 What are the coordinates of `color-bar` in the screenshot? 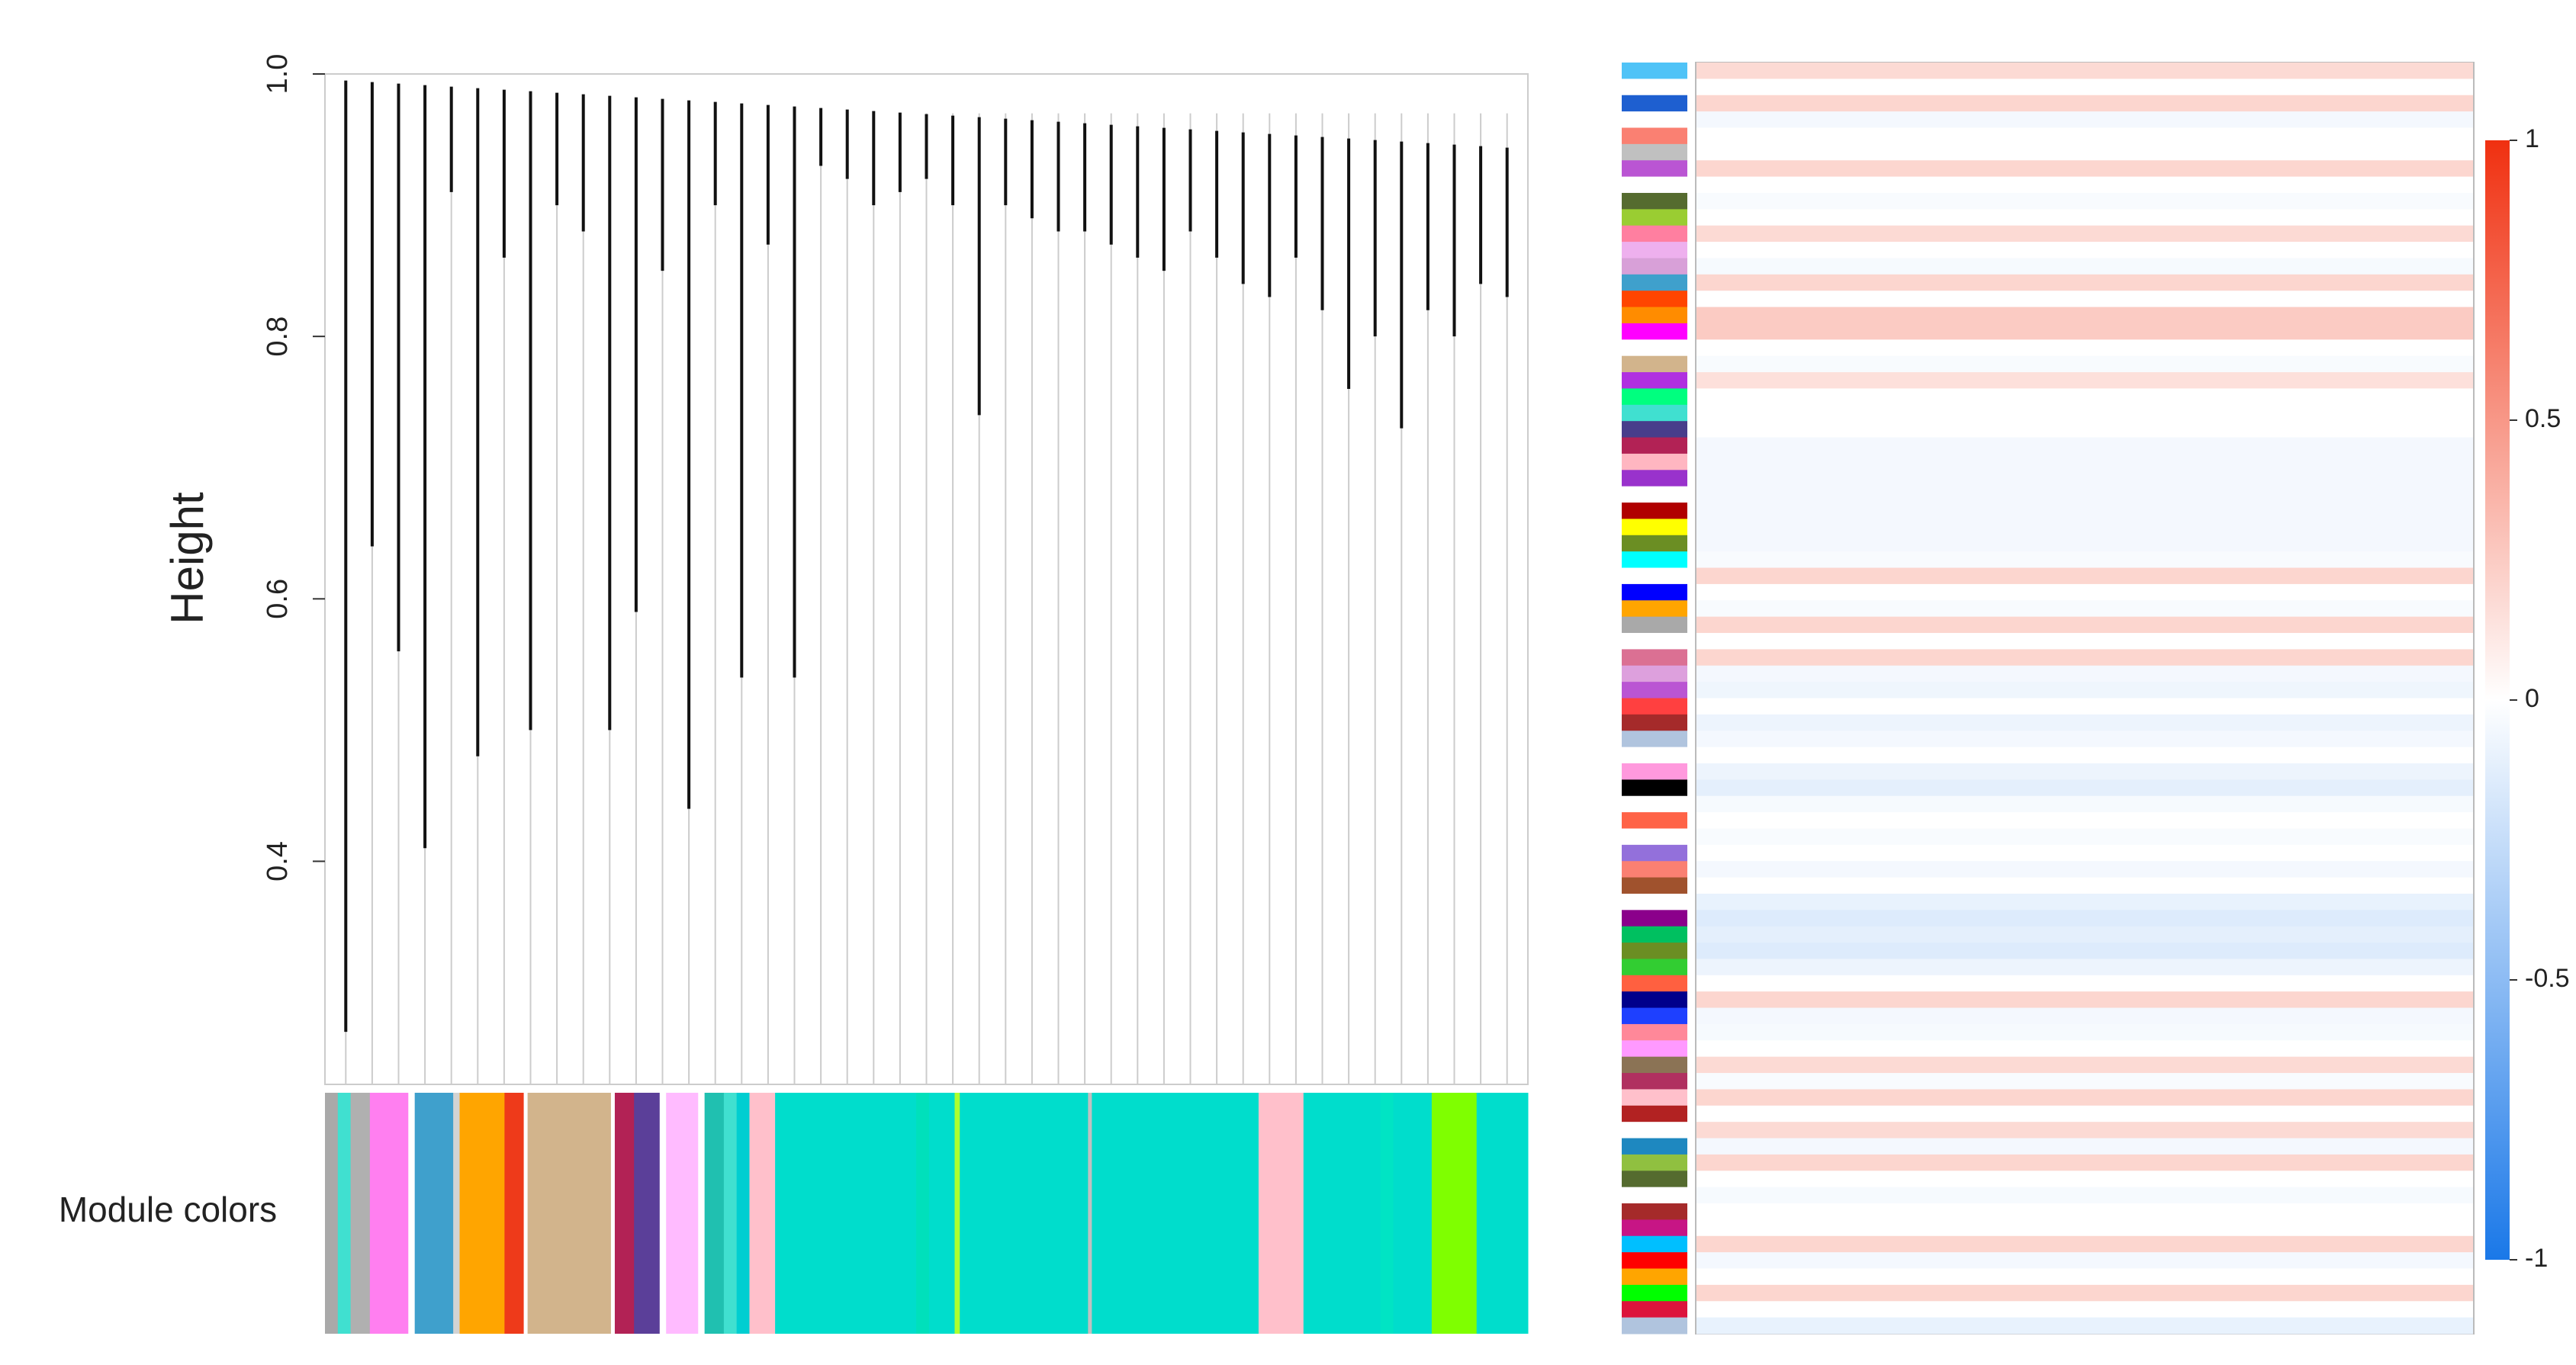 It's located at (2497, 700).